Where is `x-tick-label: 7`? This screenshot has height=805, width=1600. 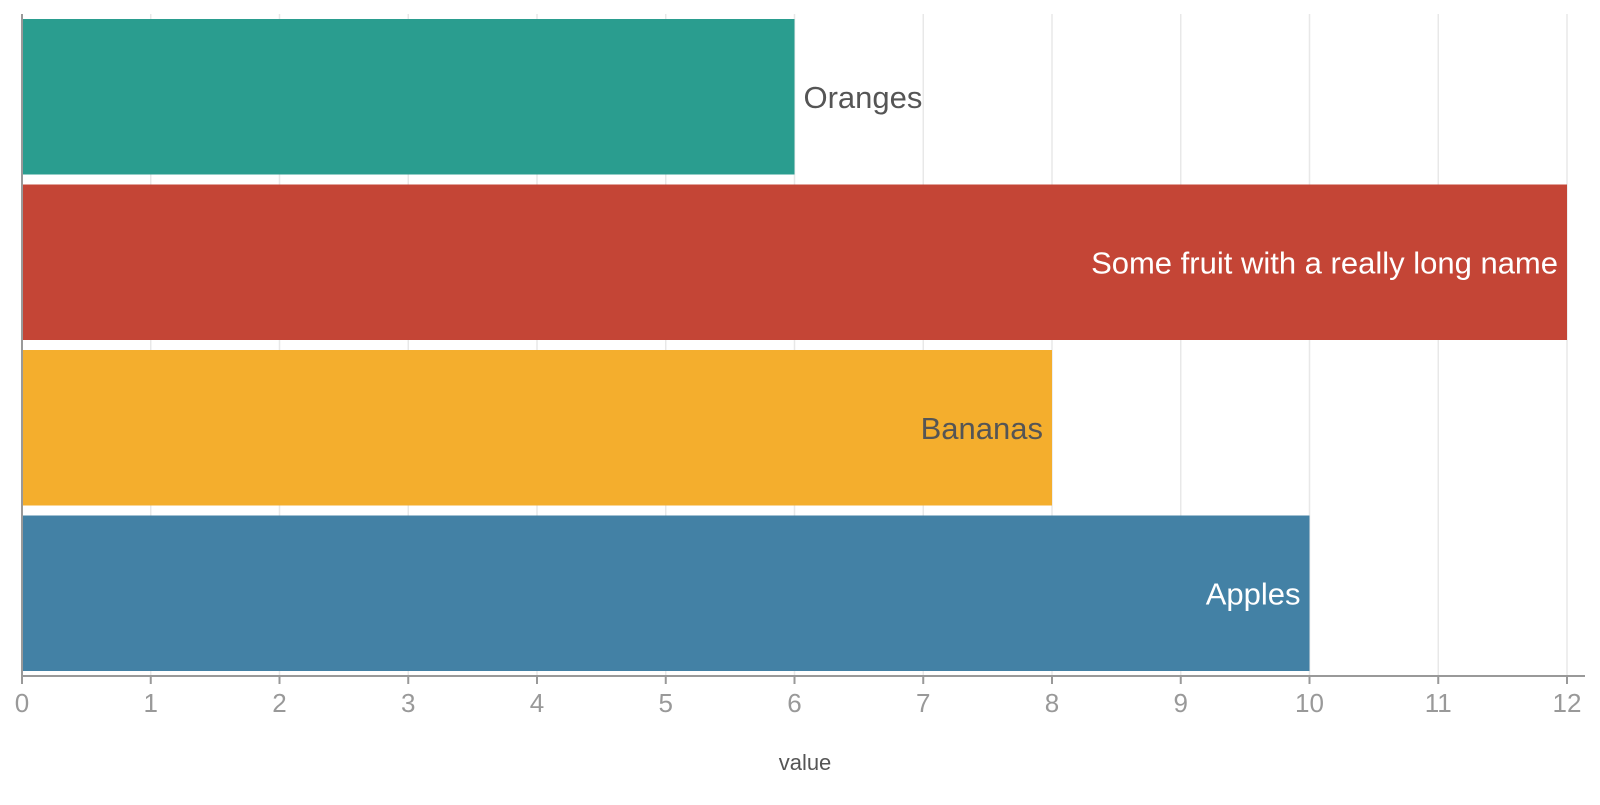 x-tick-label: 7 is located at coordinates (923, 703).